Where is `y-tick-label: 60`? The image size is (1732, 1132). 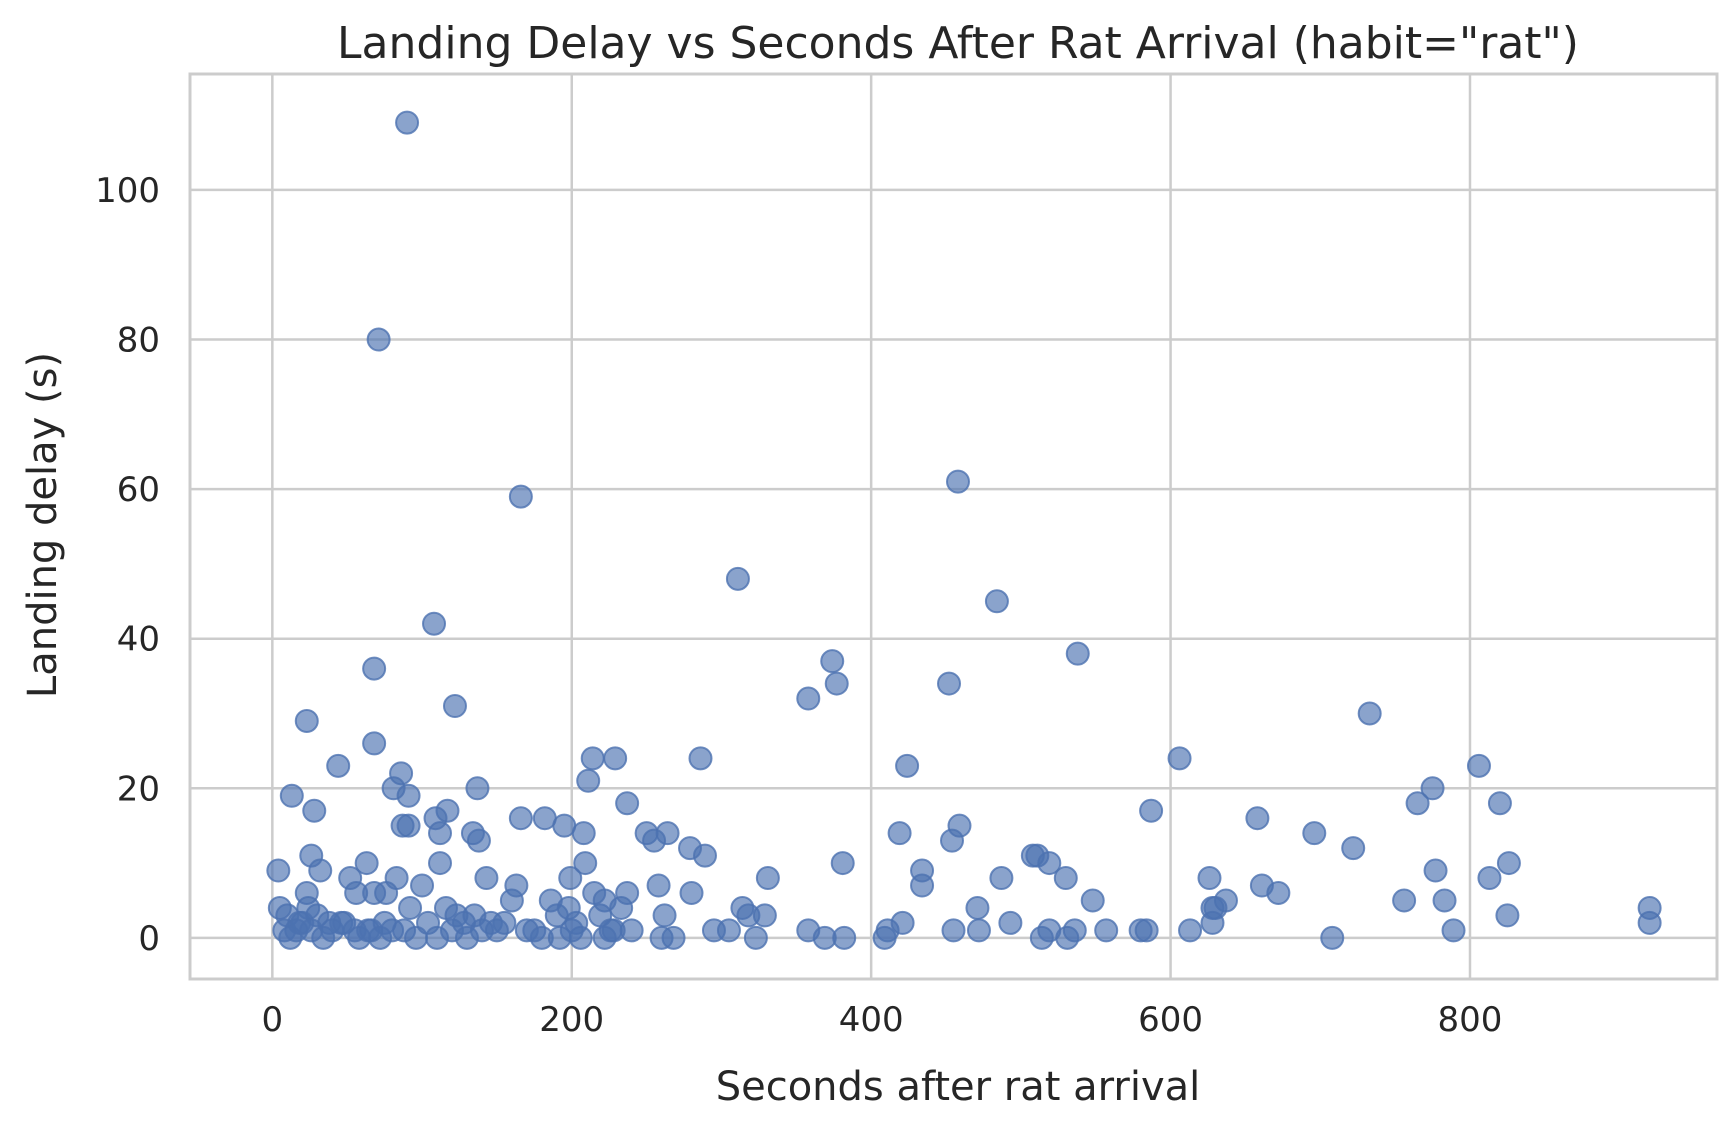
y-tick-label: 60 is located at coordinates (138, 490).